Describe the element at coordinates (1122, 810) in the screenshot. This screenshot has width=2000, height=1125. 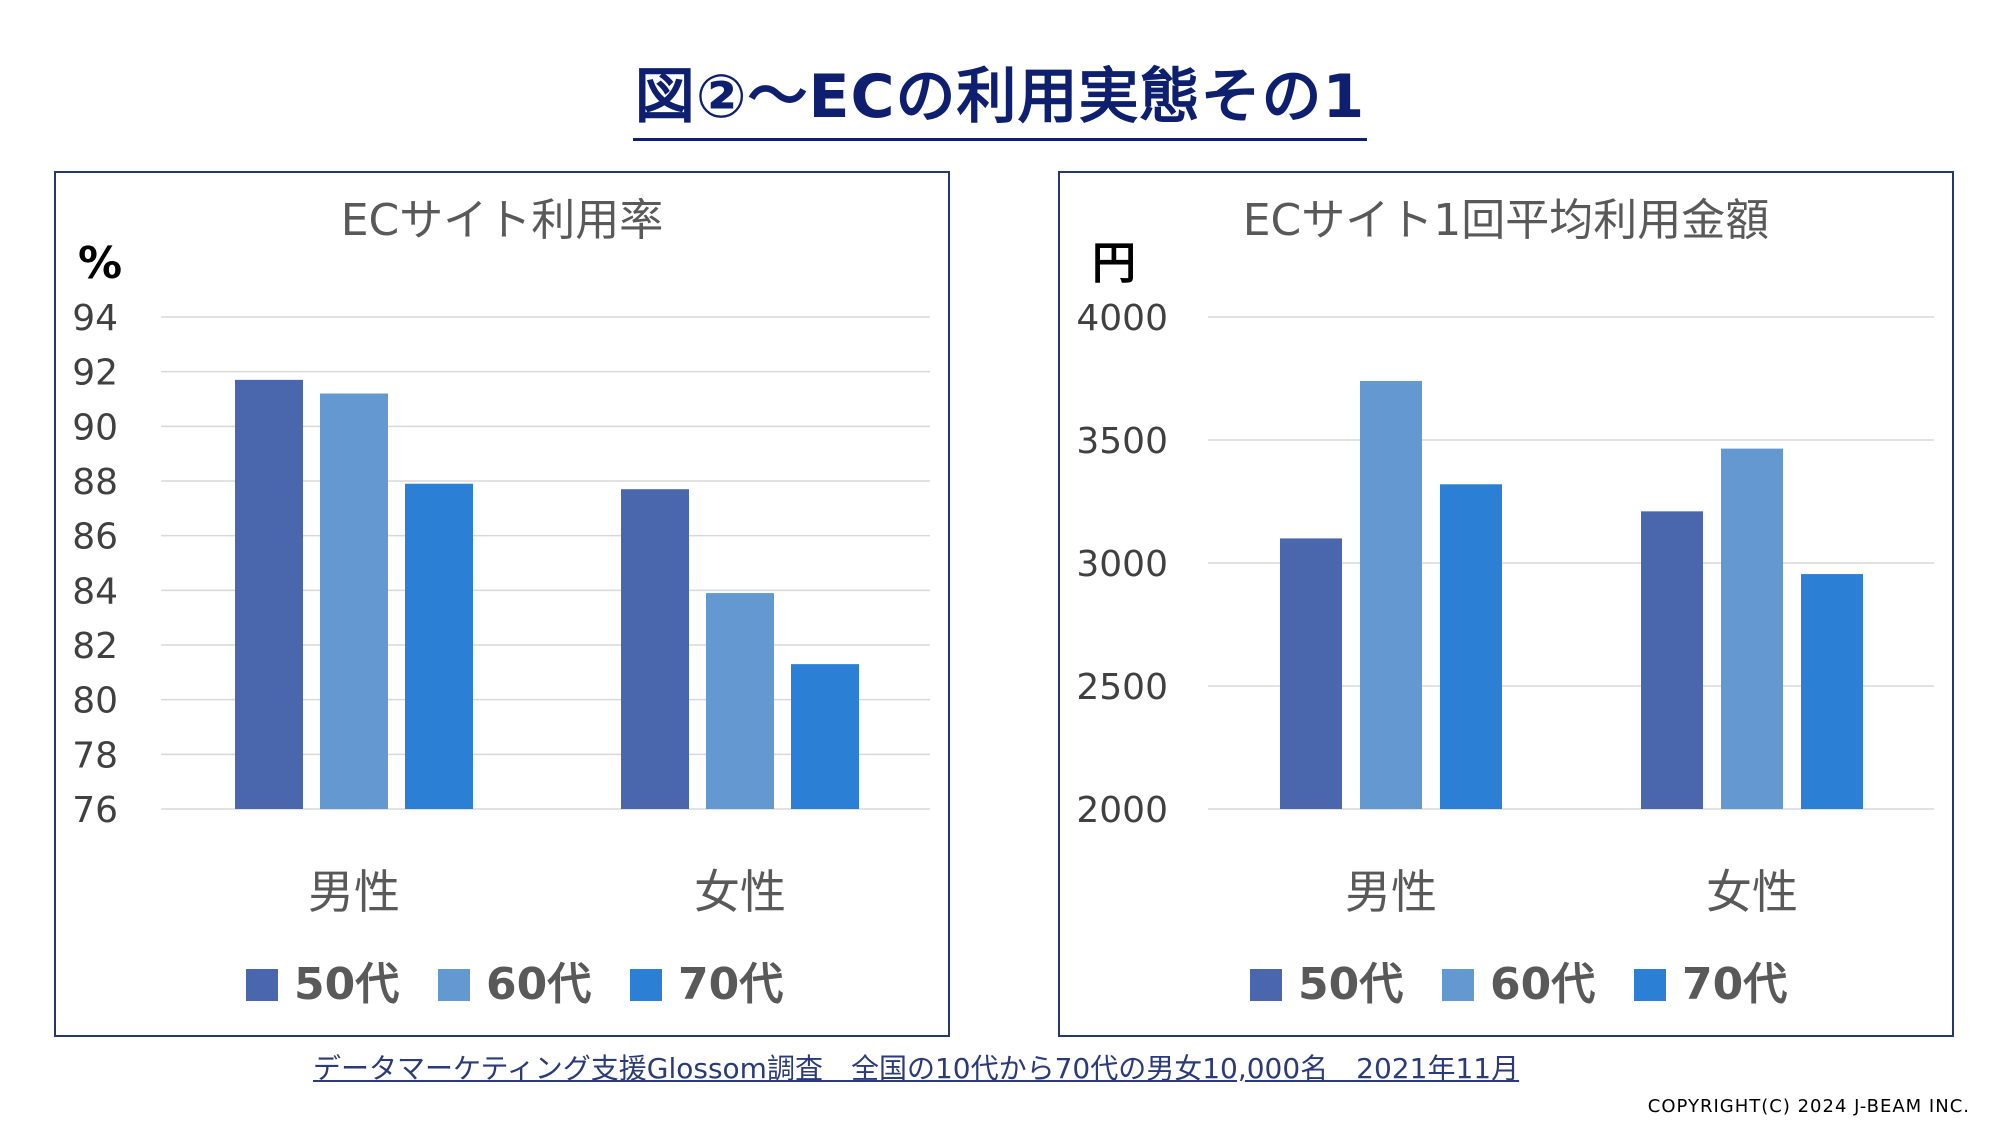
I see `y-tick-label: 2000` at that location.